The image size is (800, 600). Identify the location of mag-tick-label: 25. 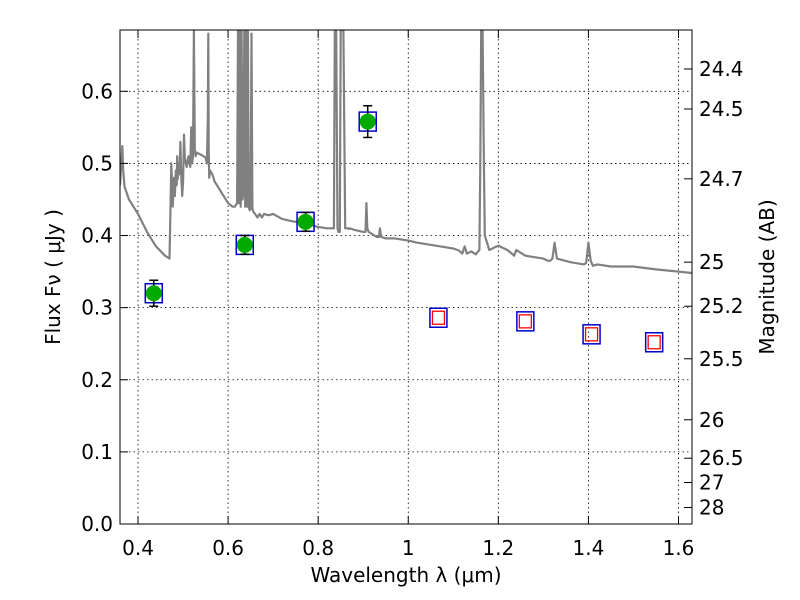
(711, 262).